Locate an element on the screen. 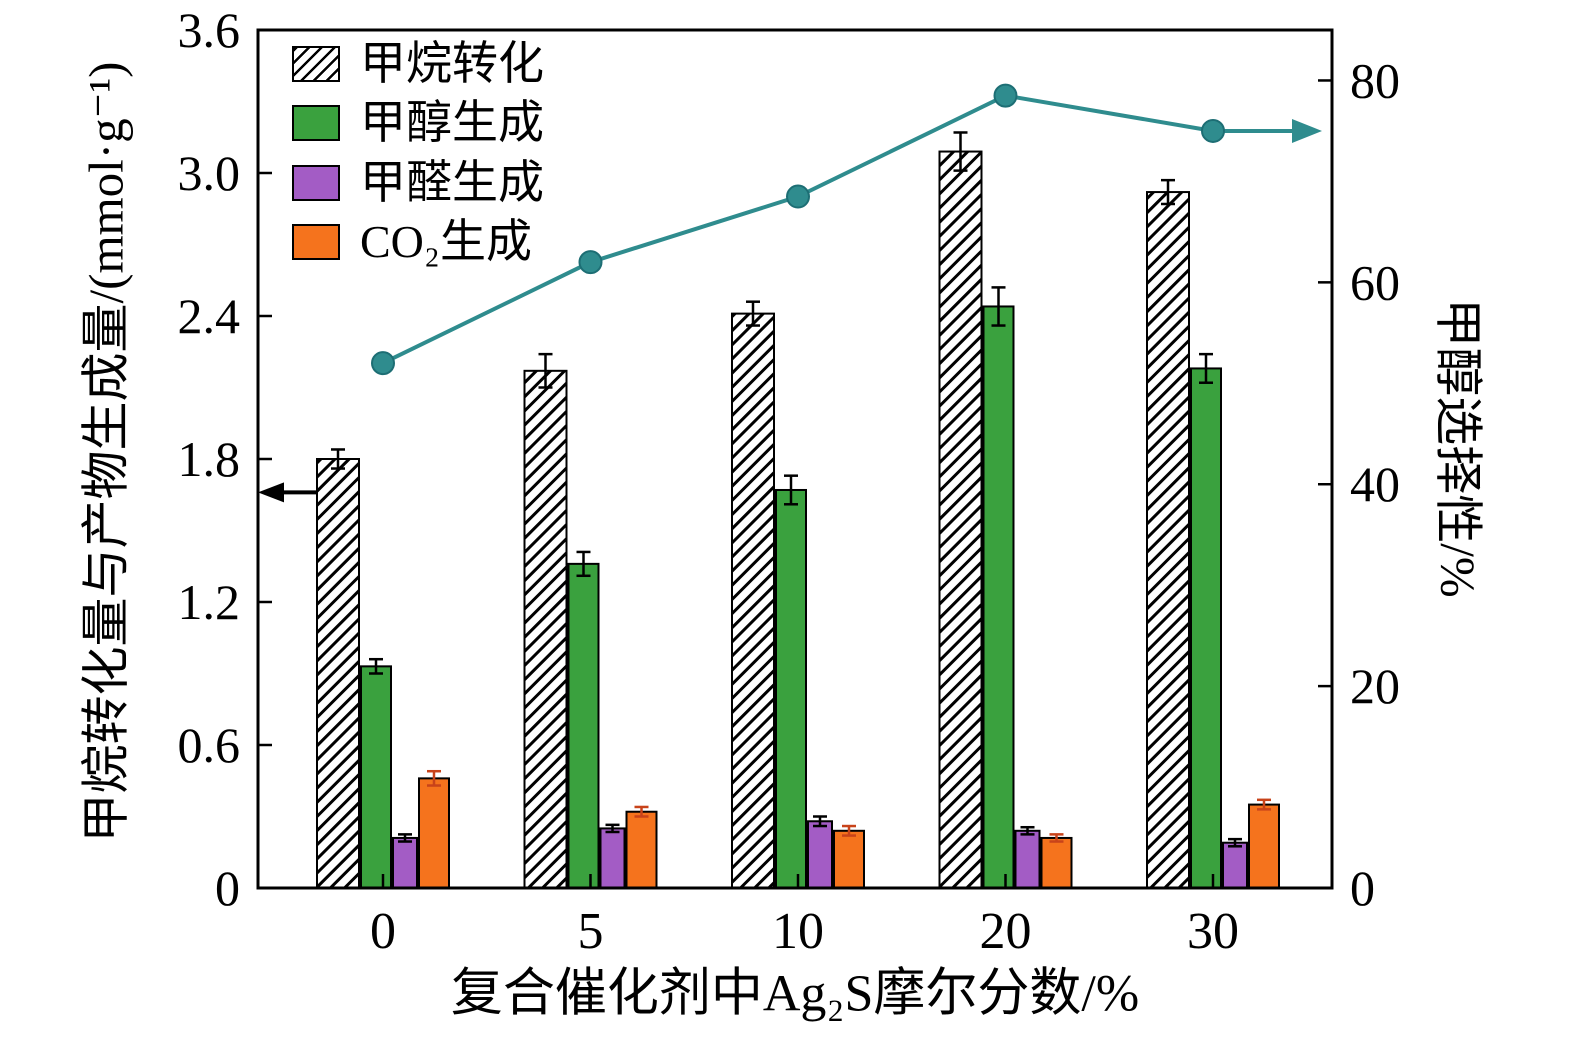 This screenshot has height=1052, width=1575. bar-series0-cat4 is located at coordinates (1168, 540).